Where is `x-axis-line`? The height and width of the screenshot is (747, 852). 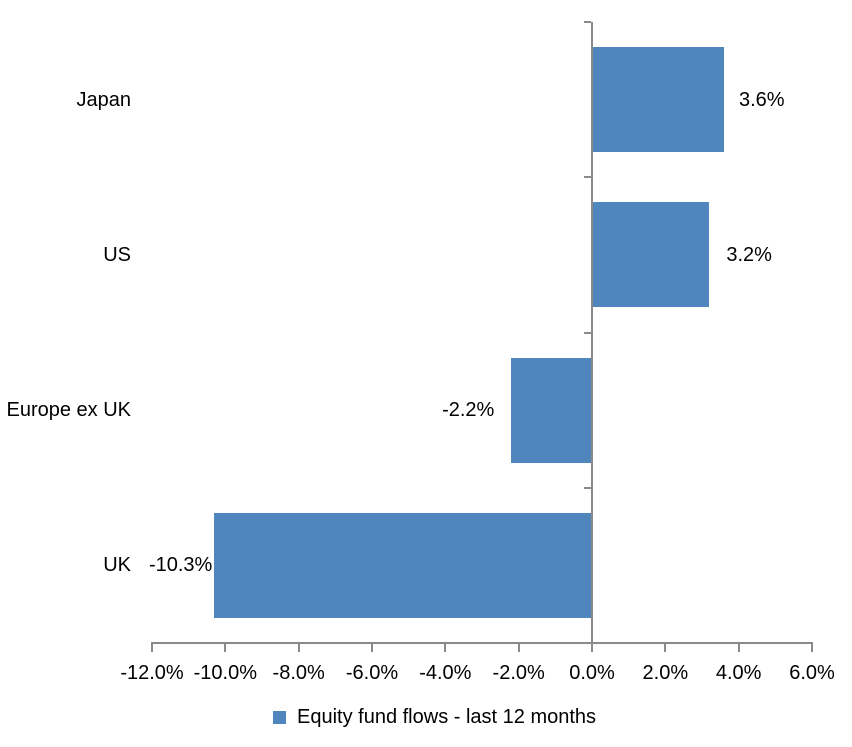
x-axis-line is located at coordinates (482, 643).